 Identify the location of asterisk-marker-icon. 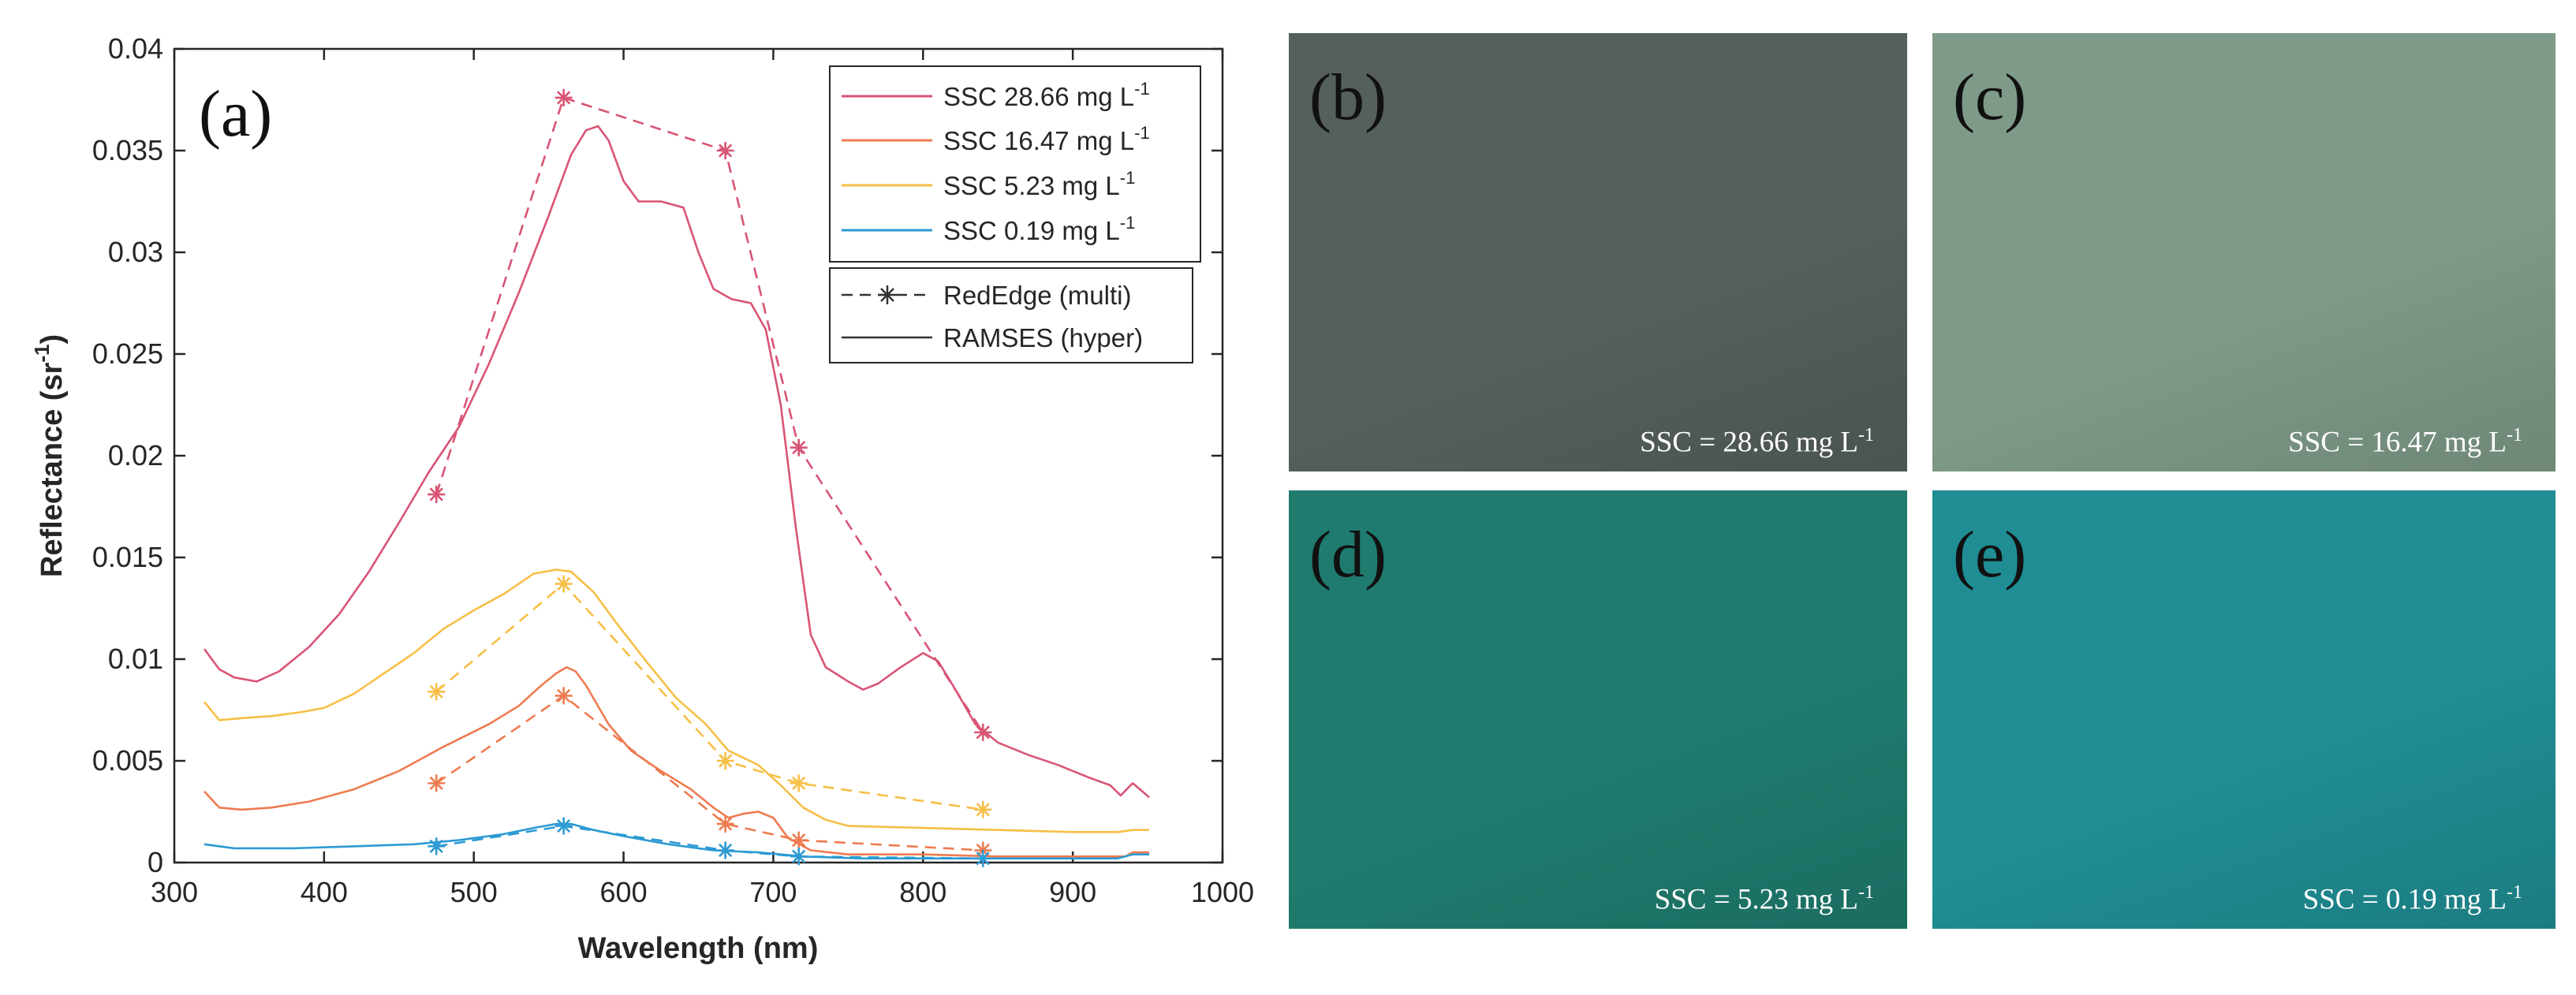
(887, 294).